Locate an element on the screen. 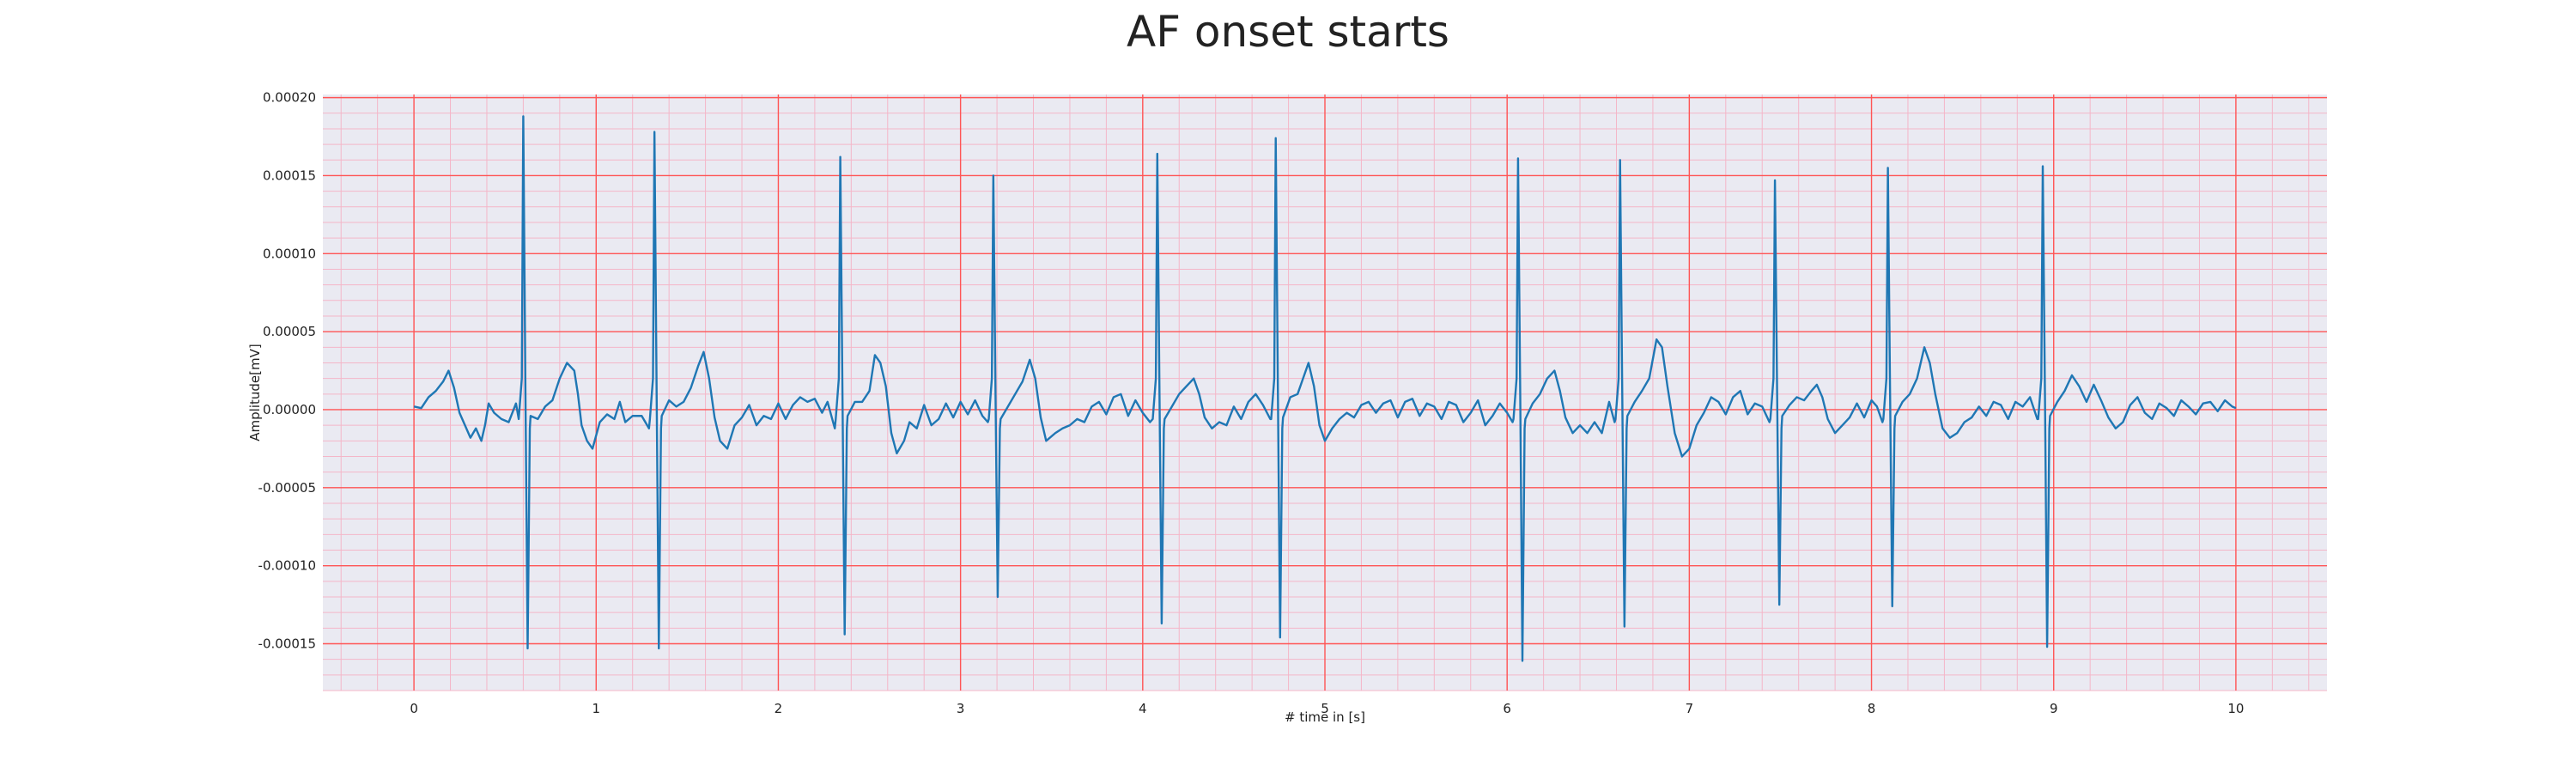  x-tick-label: 3 is located at coordinates (961, 708).